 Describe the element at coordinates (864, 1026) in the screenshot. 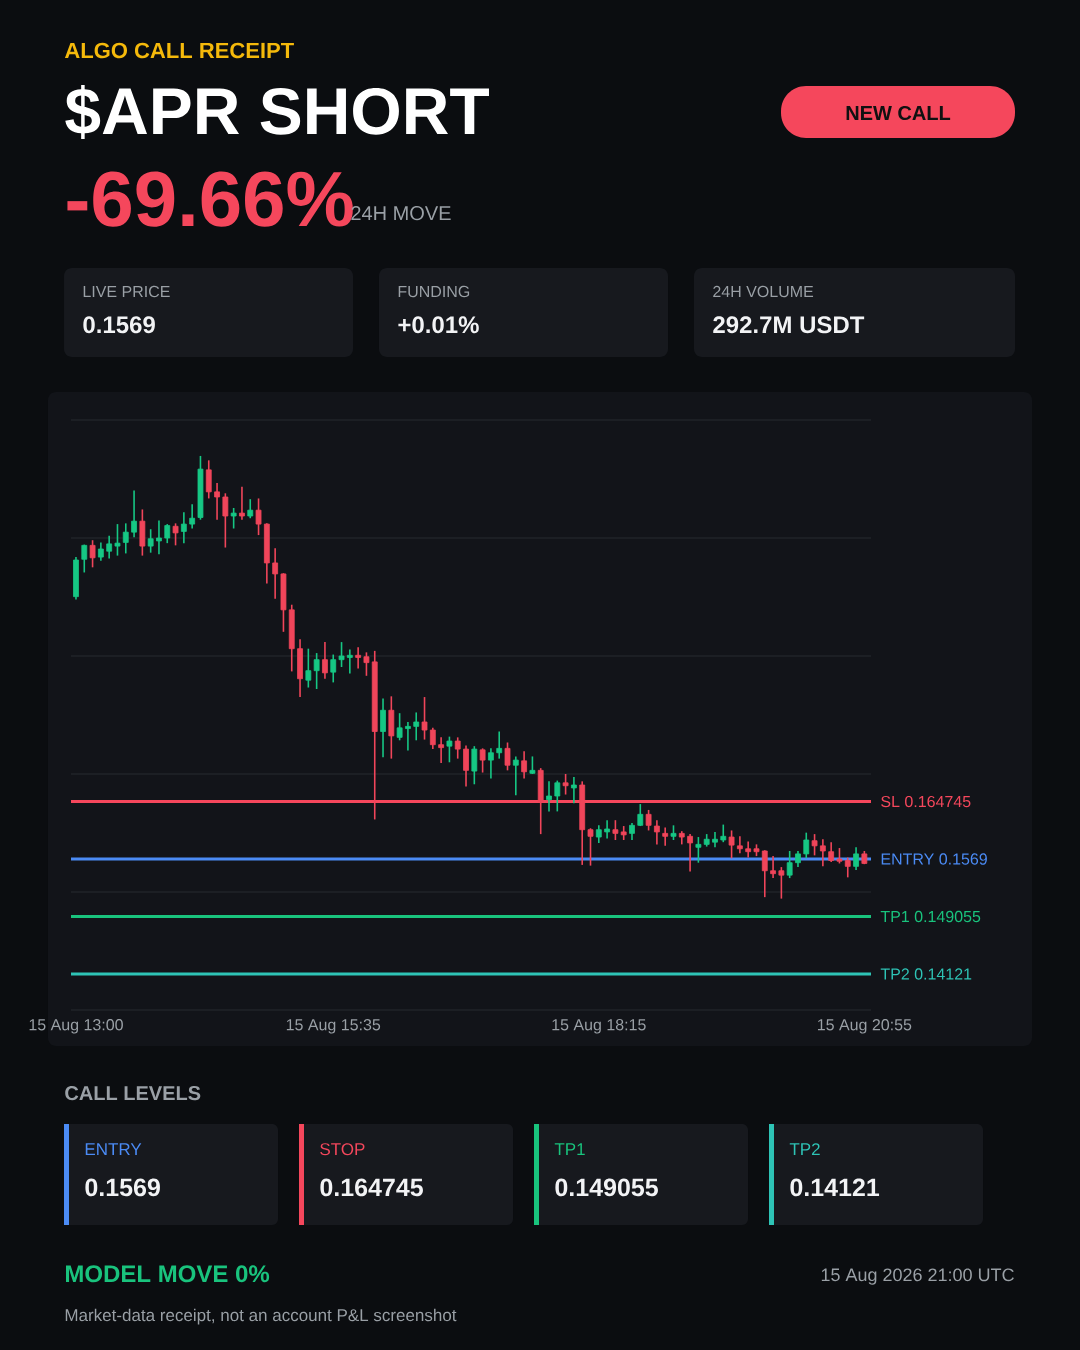

I see `x-tick-label: 15 Aug 20:55` at that location.